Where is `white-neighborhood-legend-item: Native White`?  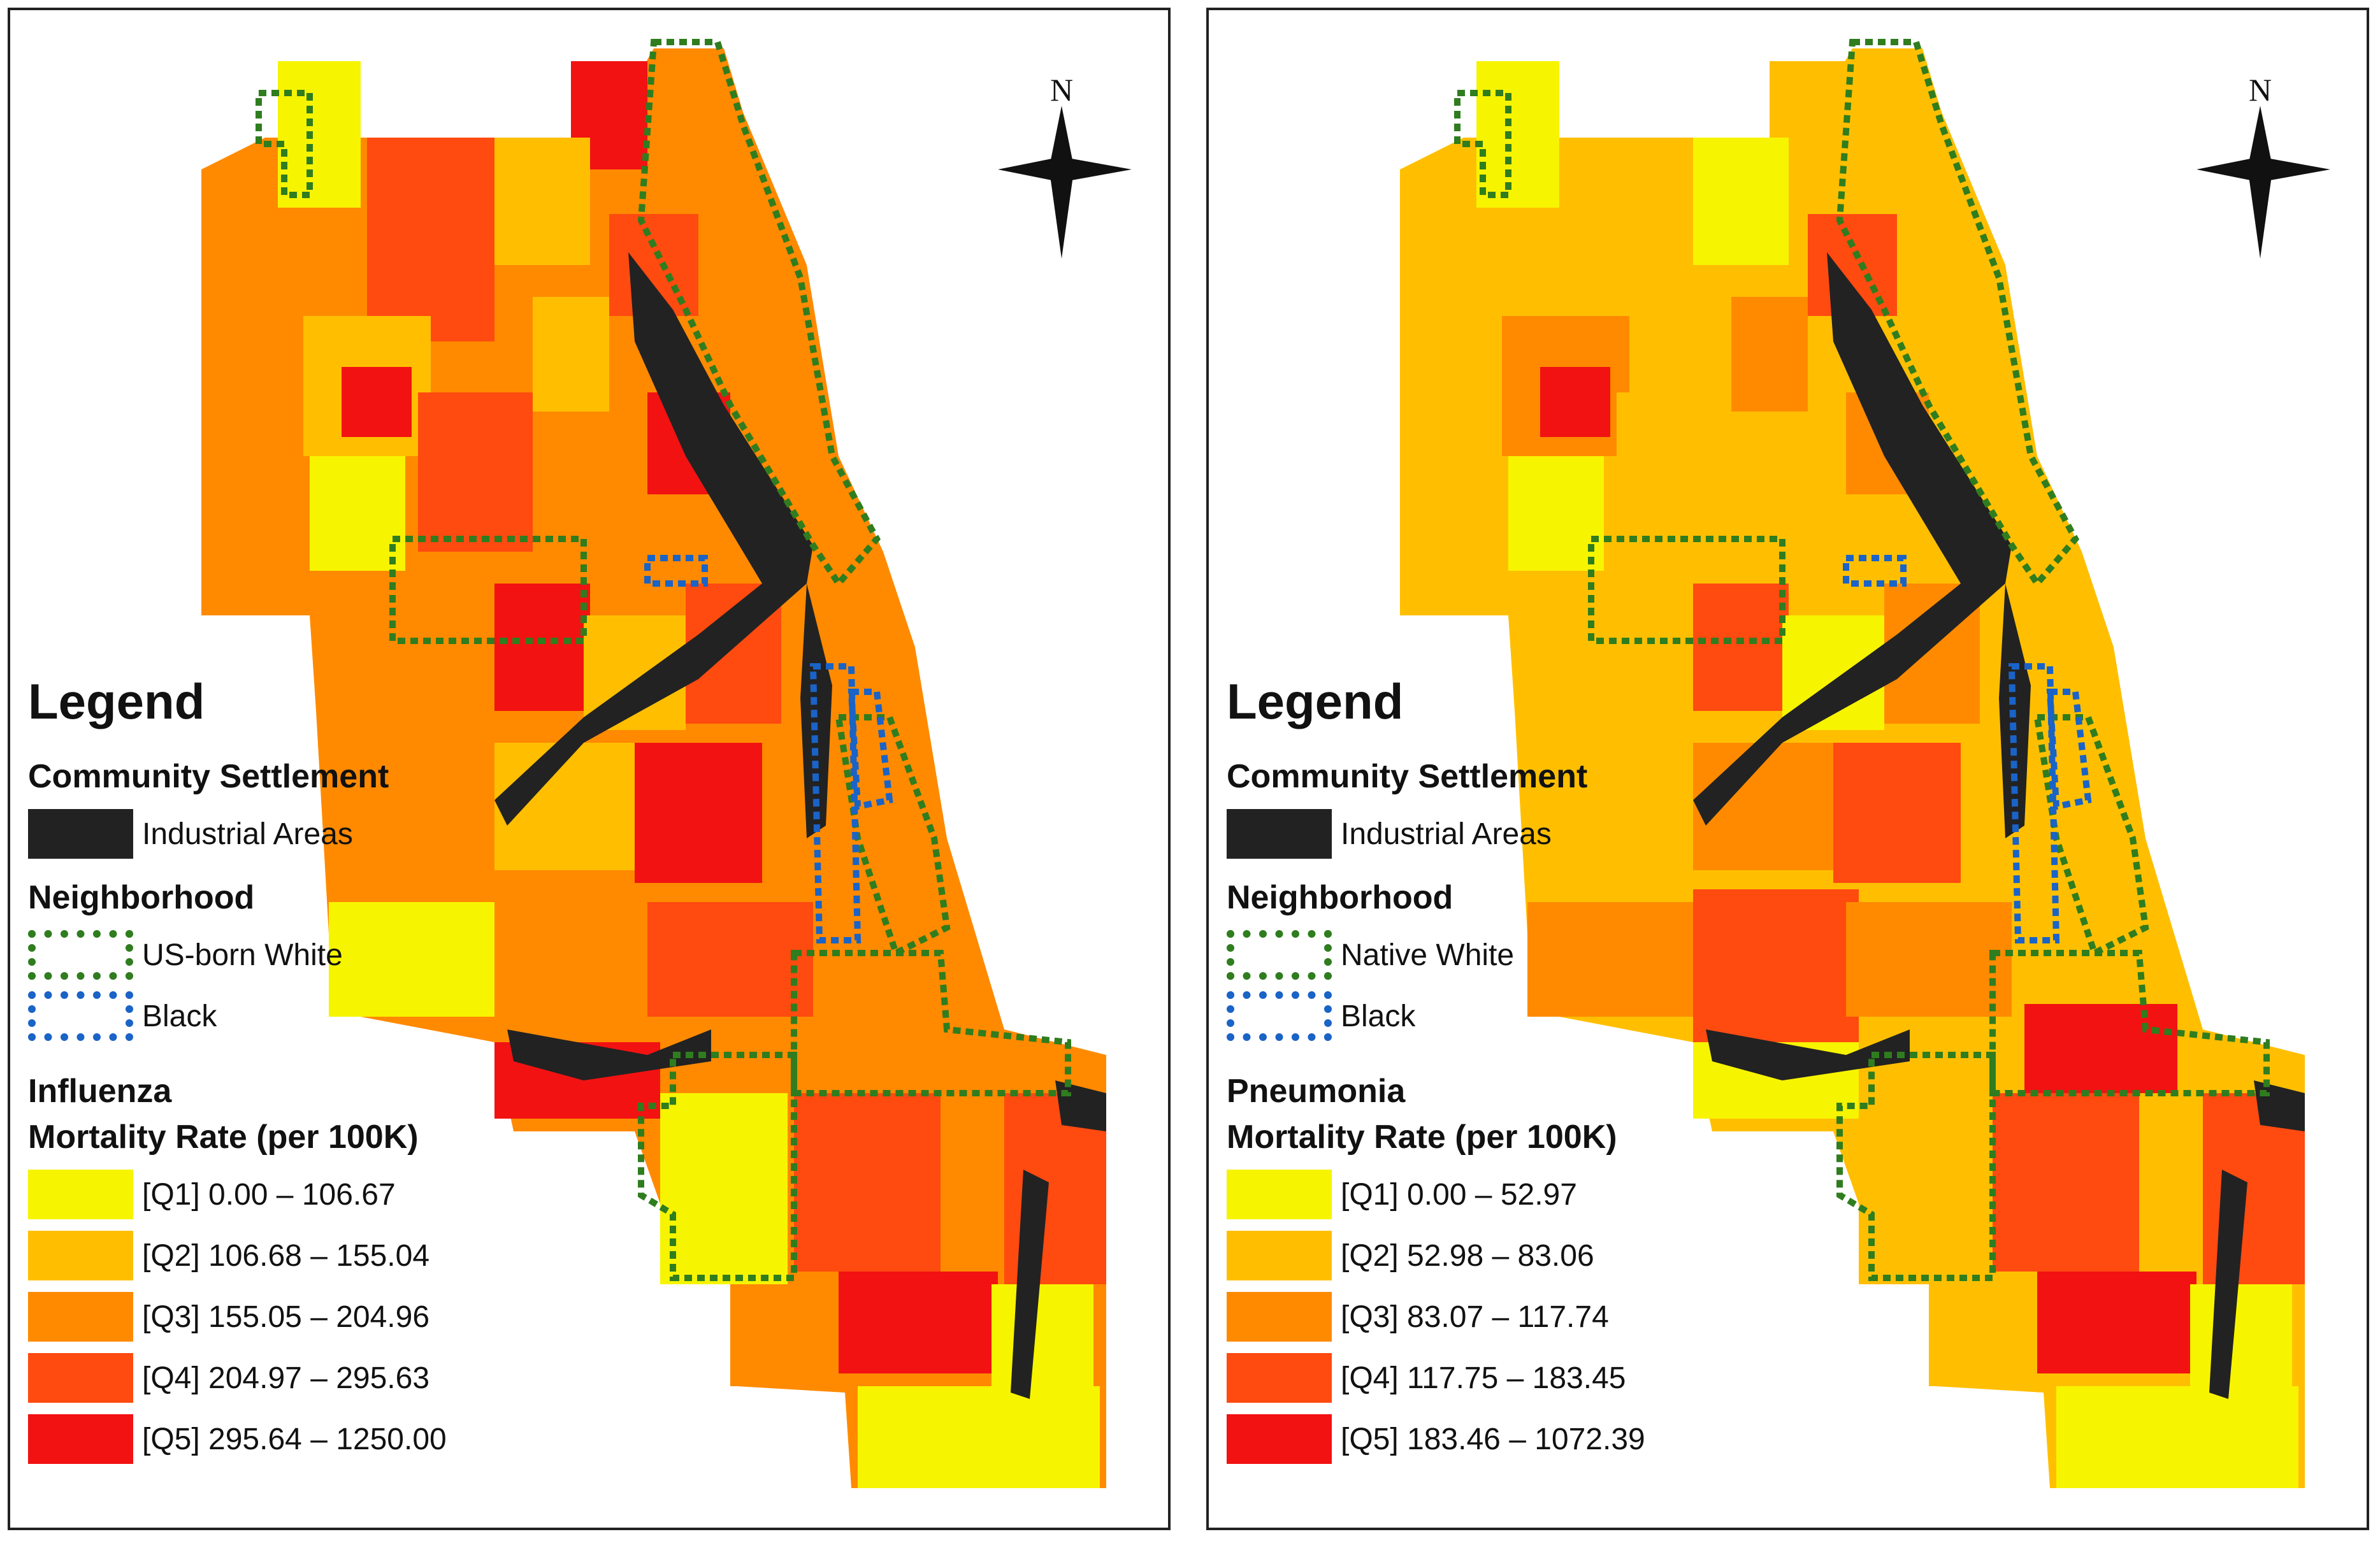 white-neighborhood-legend-item: Native White is located at coordinates (1513, 955).